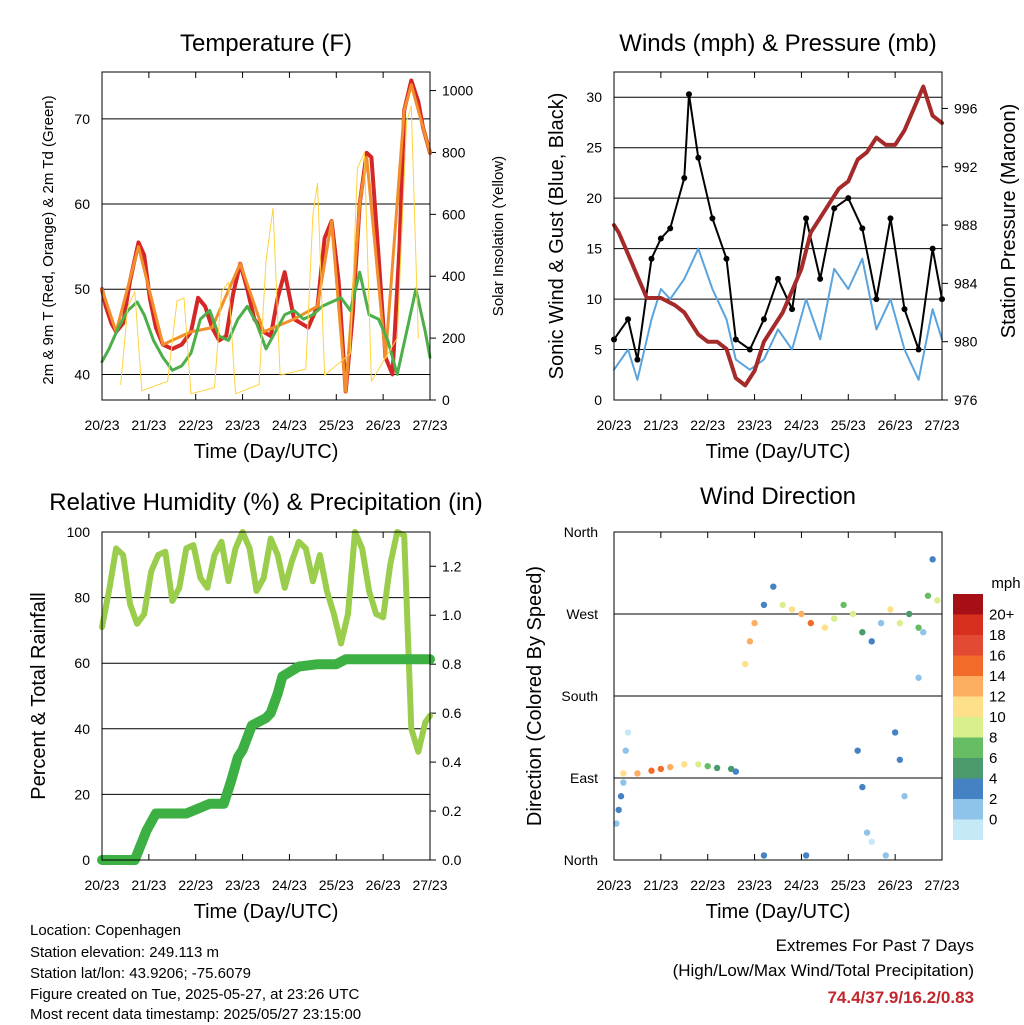  What do you see at coordinates (997, 697) in the screenshot?
I see `legend-label: 12` at bounding box center [997, 697].